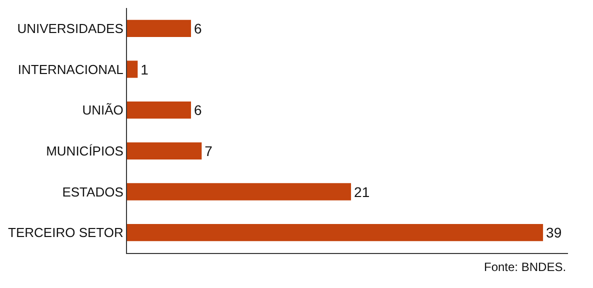 Image resolution: width=593 pixels, height=288 pixels. What do you see at coordinates (66, 232) in the screenshot?
I see `y-tick-label: TERCEIRO SETOR` at bounding box center [66, 232].